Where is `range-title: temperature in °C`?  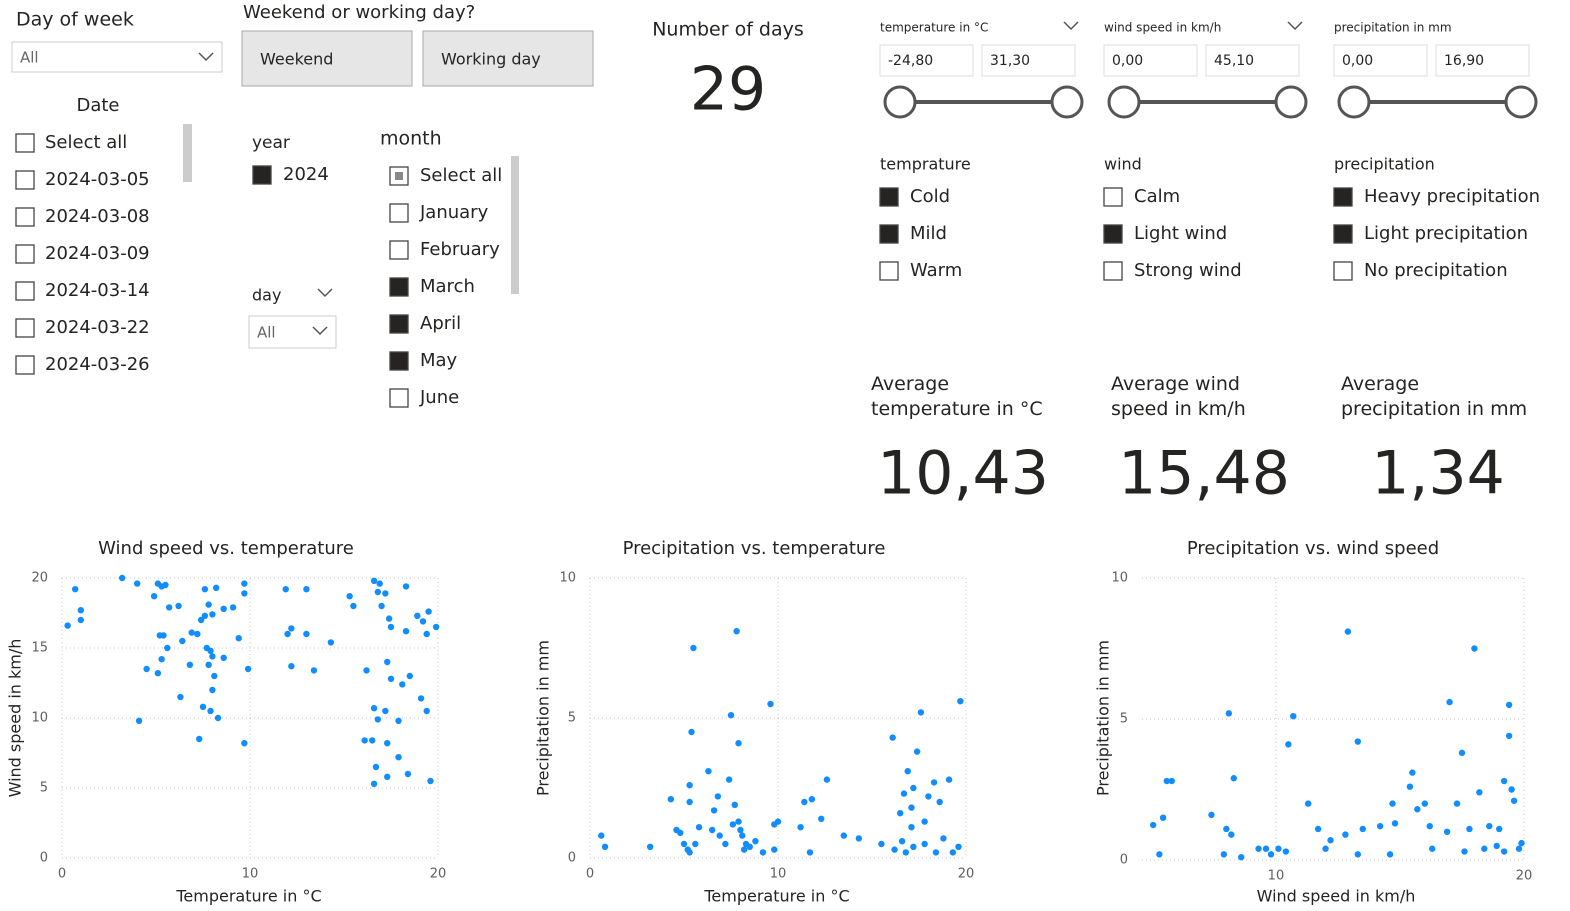
range-title: temperature in °C is located at coordinates (934, 28).